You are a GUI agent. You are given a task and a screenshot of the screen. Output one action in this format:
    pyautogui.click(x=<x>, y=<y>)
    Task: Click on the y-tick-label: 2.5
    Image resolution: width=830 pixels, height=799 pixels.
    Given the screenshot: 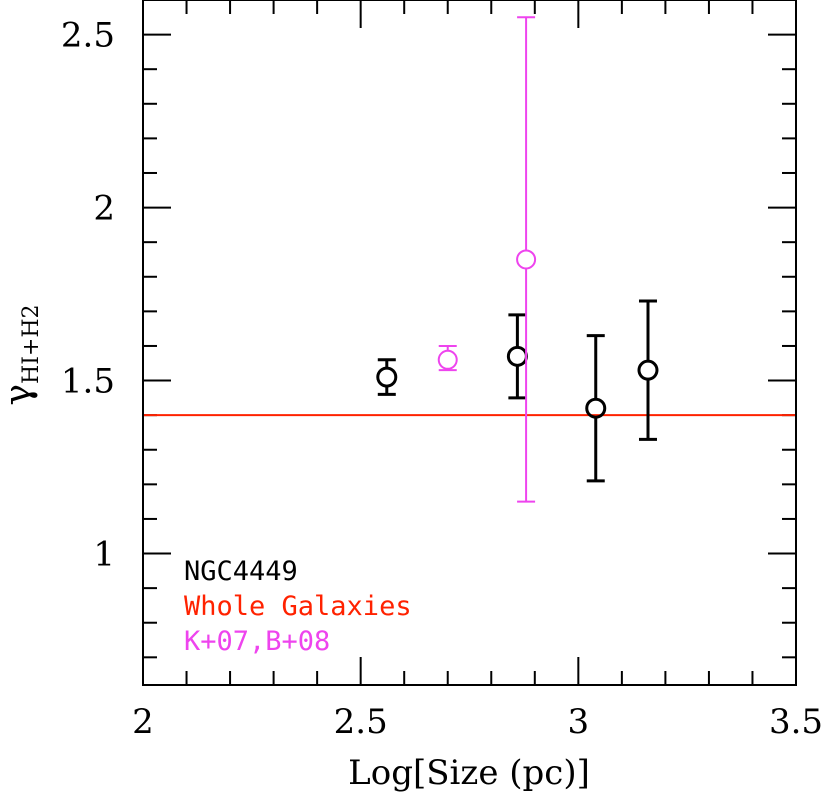 What is the action you would take?
    pyautogui.click(x=88, y=36)
    